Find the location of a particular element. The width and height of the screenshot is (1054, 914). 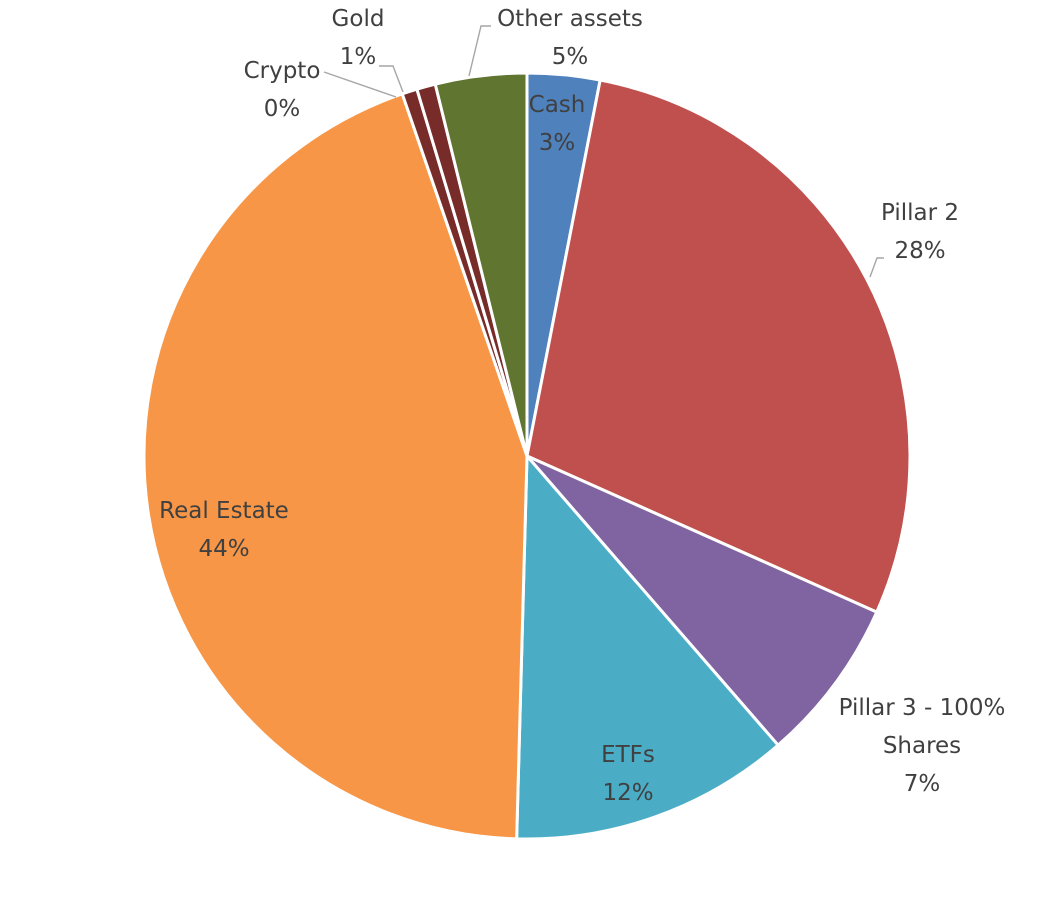

data-label-other-assets: Other assets 5% is located at coordinates (570, 38).